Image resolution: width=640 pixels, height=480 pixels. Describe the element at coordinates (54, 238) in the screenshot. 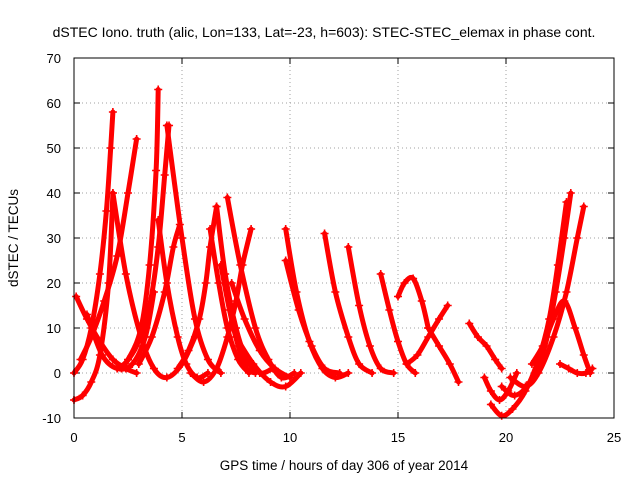

I see `y-tick-label: 30` at that location.